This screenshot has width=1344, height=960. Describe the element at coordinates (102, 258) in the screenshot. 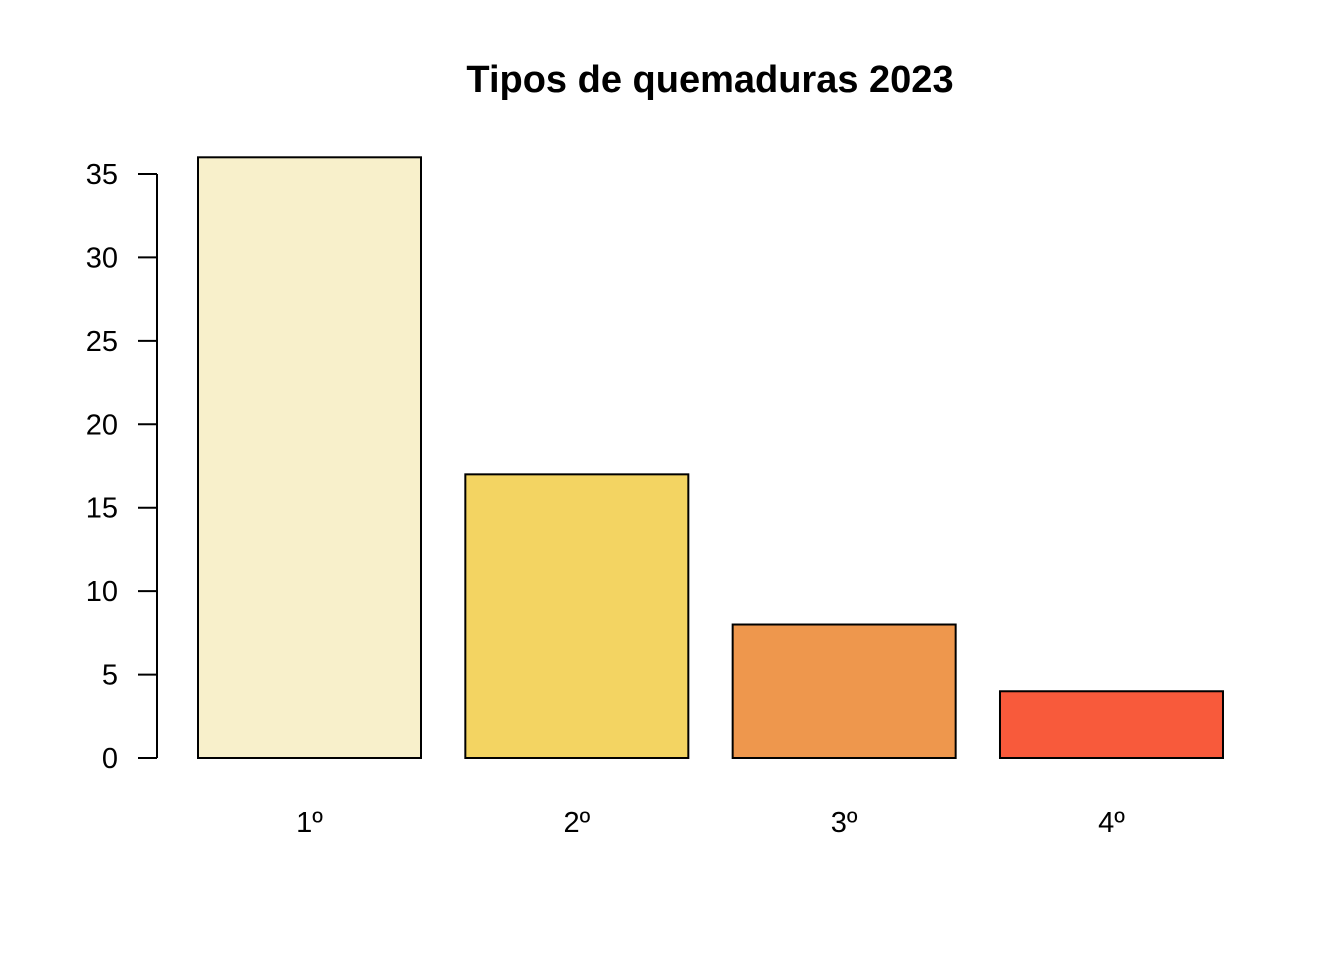

I see `y-tick-label: 30` at that location.